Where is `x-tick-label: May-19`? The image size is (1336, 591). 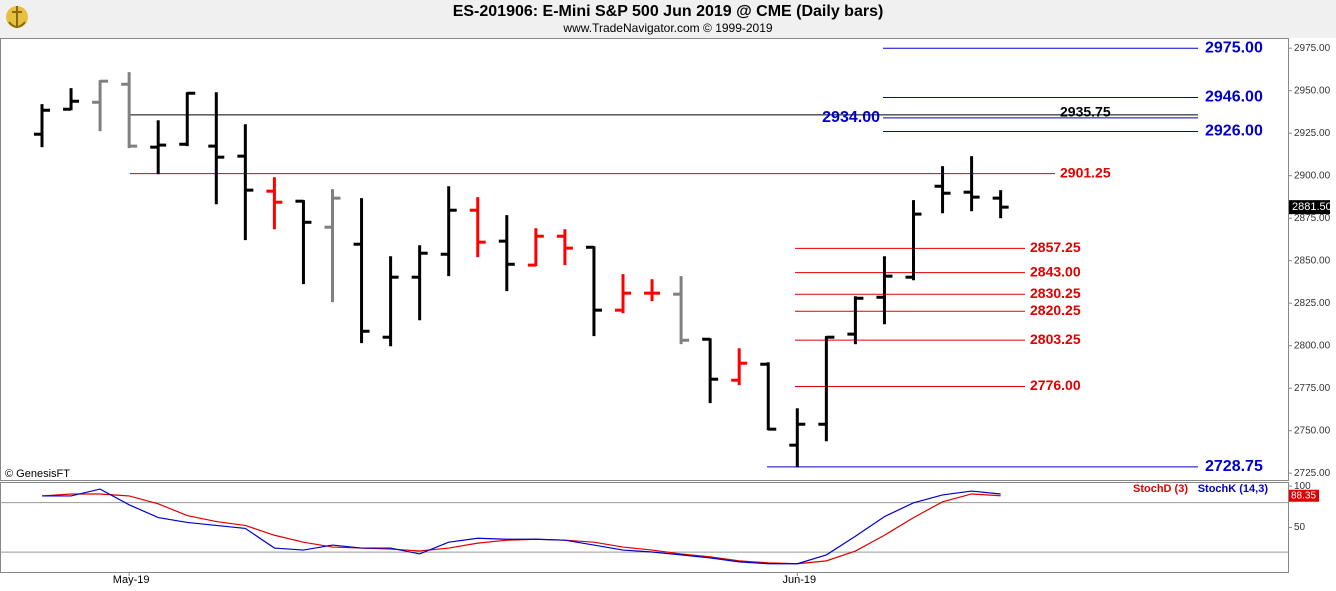
x-tick-label: May-19 is located at coordinates (131, 580).